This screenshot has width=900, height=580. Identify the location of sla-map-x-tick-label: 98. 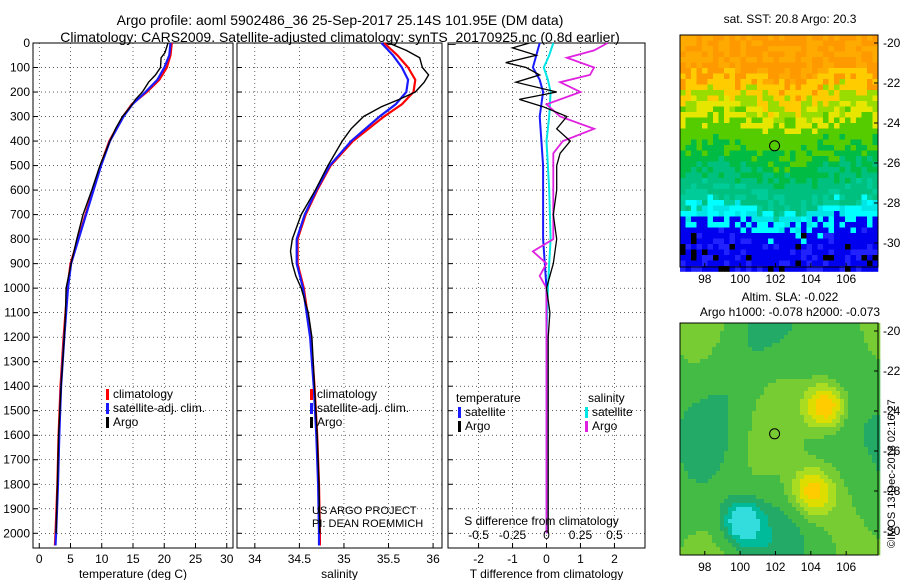
(705, 567).